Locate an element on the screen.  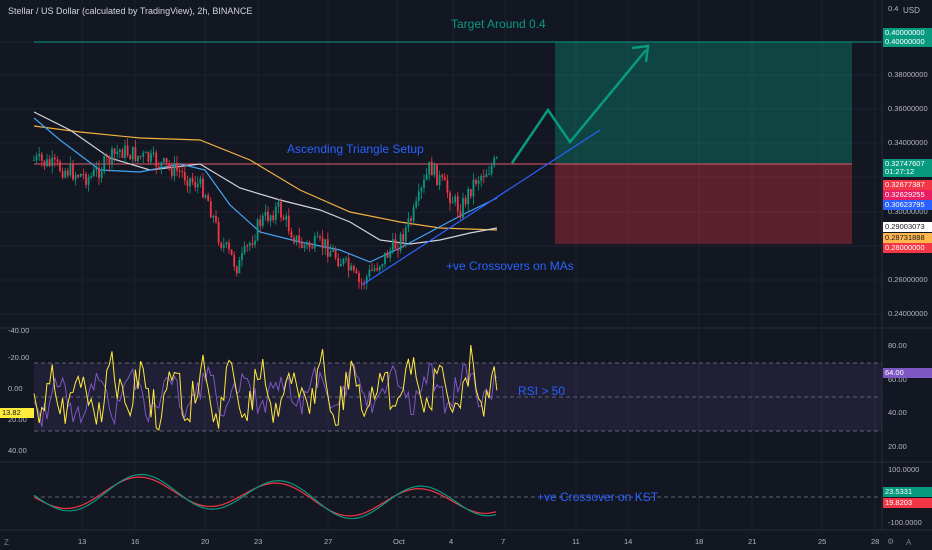
price-tag-t1: 0.32677387 is located at coordinates (907, 185).